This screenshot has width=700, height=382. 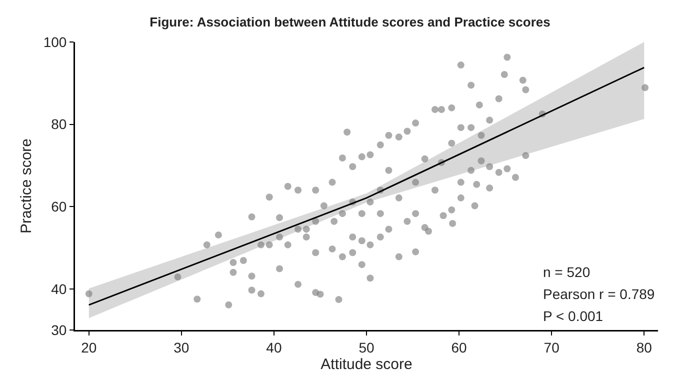 I want to click on x-tick-label: 80, so click(x=644, y=347).